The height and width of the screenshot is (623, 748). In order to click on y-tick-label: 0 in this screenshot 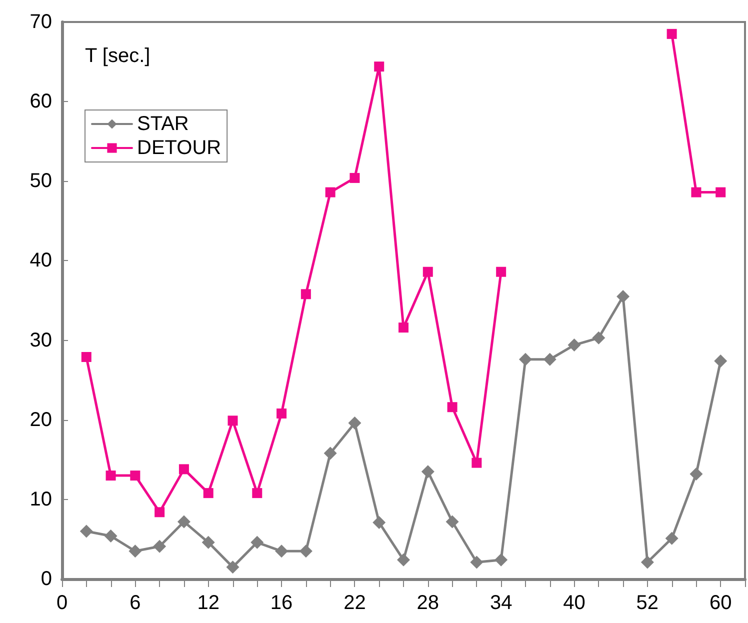, I will do `click(46, 579)`.